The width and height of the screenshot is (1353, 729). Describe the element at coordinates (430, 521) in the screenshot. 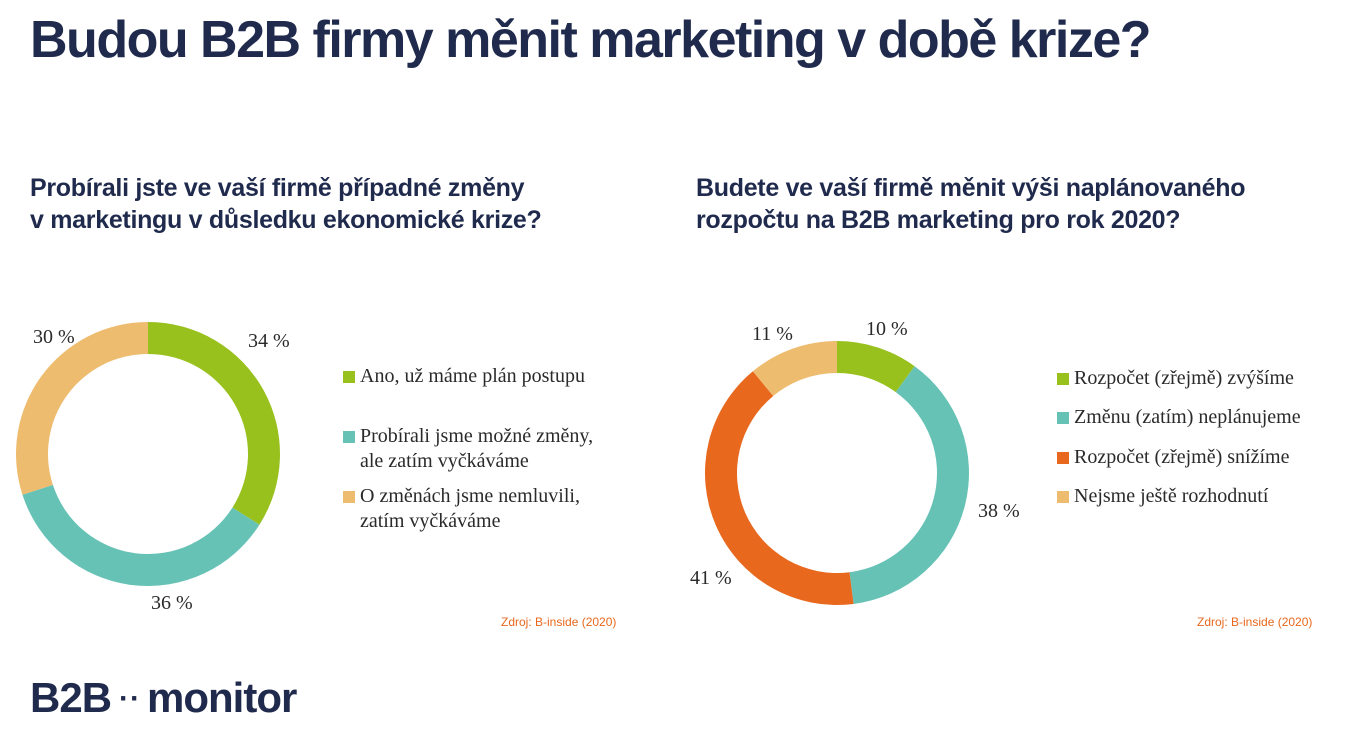

I see `chart-1-legend-label-2-line-2: zatím vyčkáváme` at that location.